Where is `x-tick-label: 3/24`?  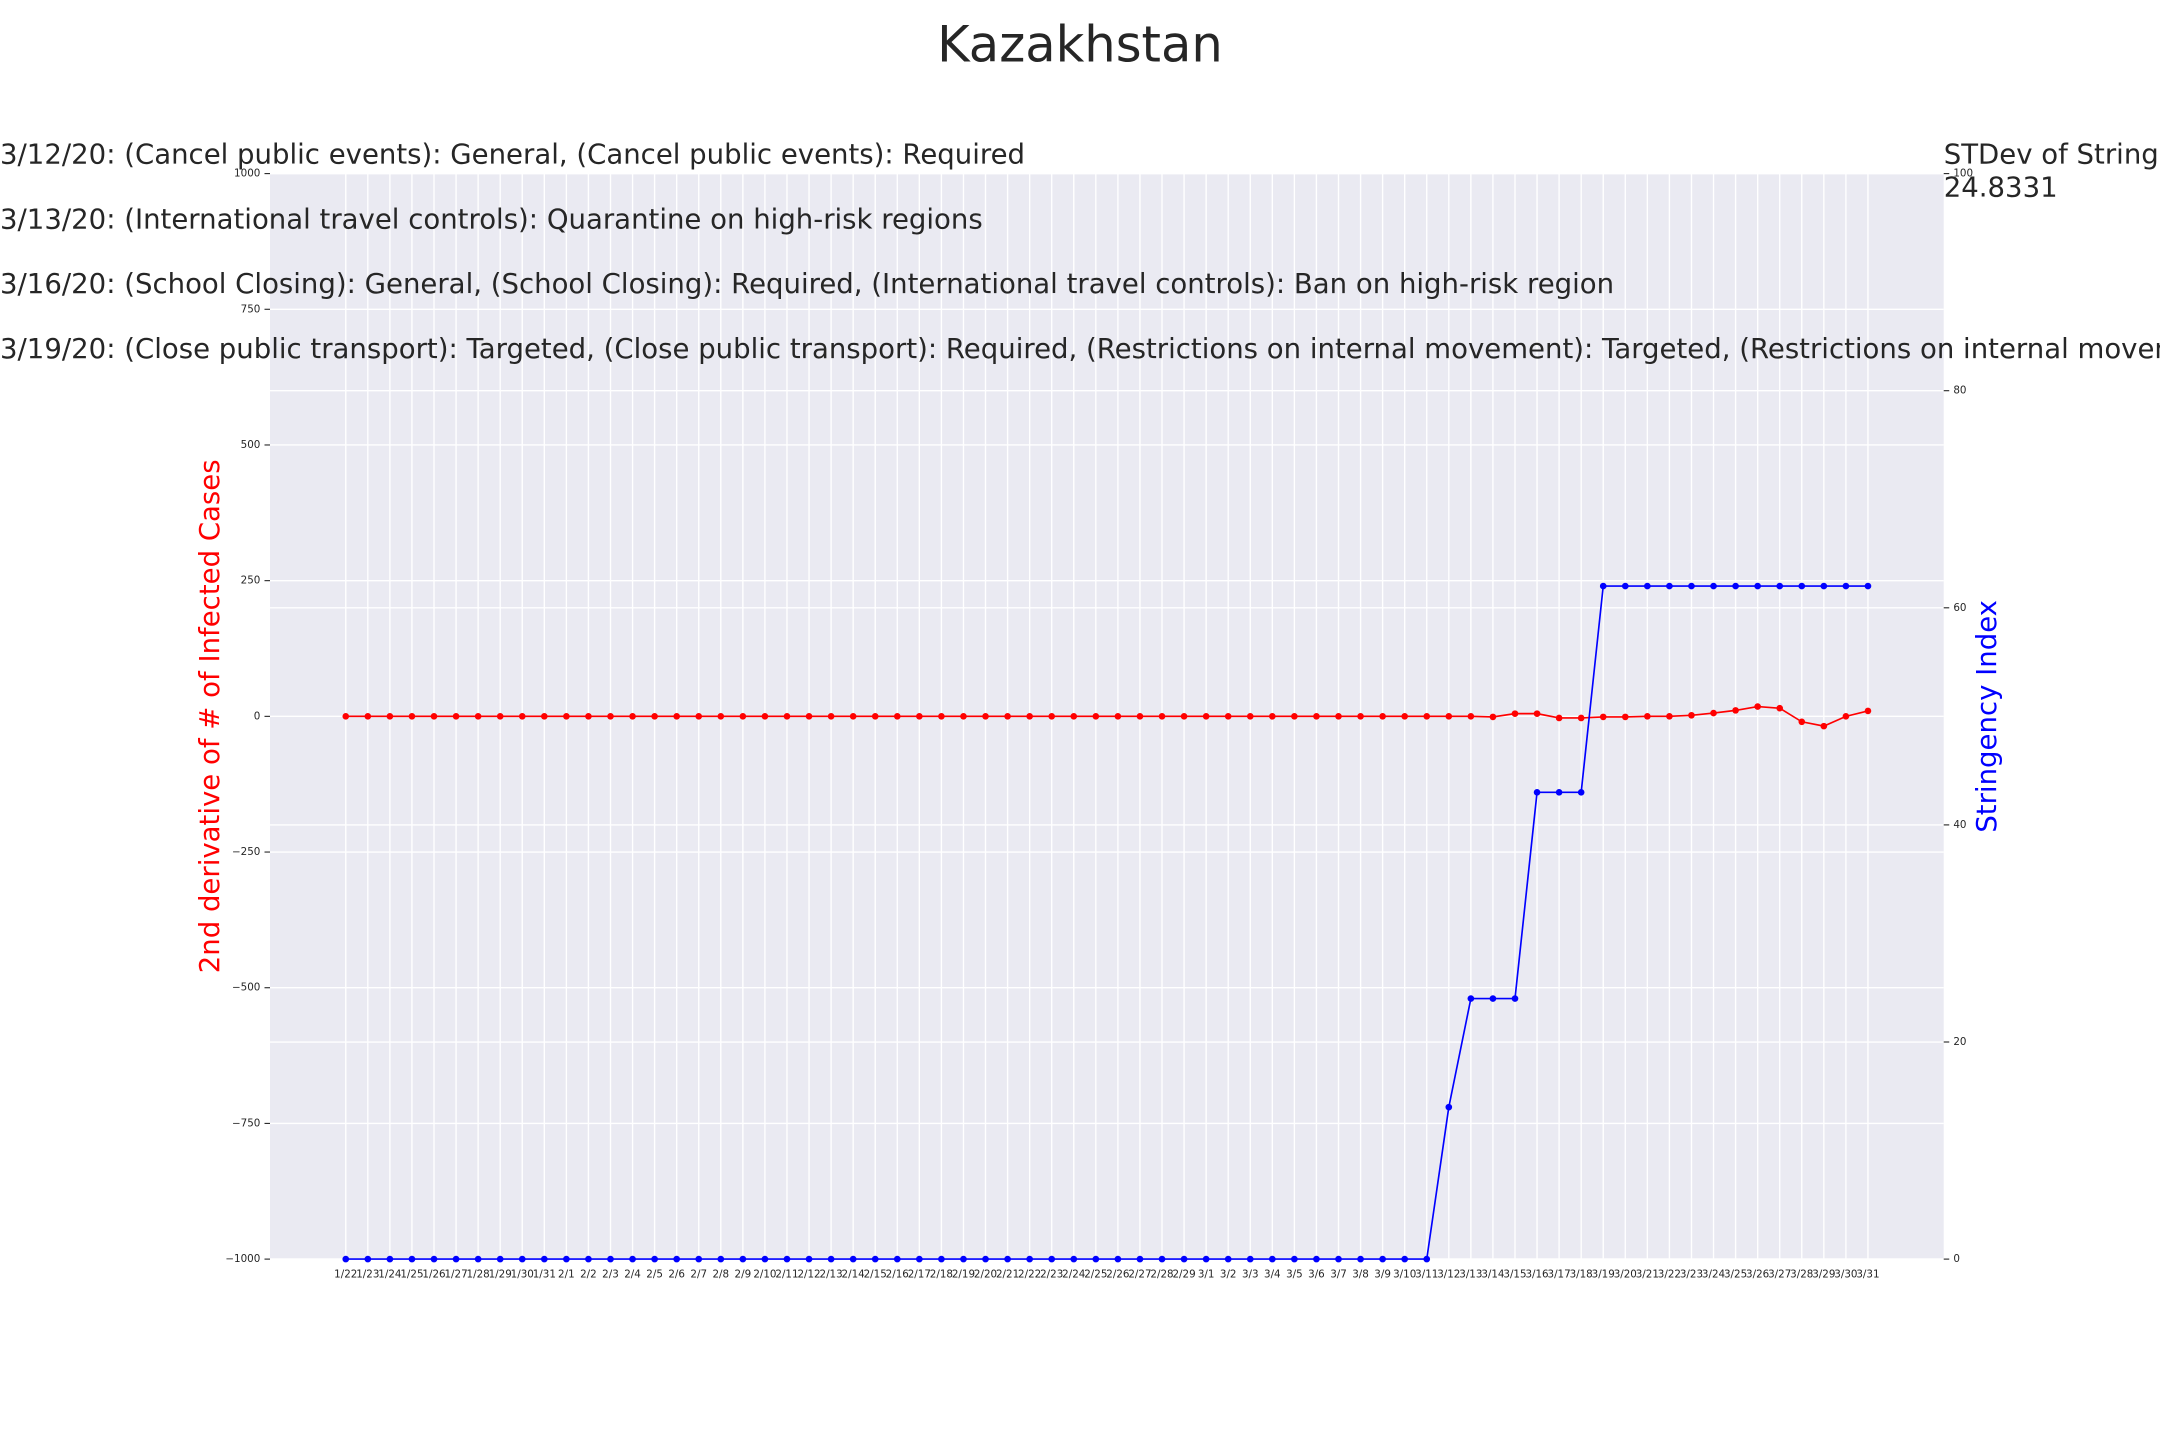
x-tick-label: 3/24 is located at coordinates (1713, 1274).